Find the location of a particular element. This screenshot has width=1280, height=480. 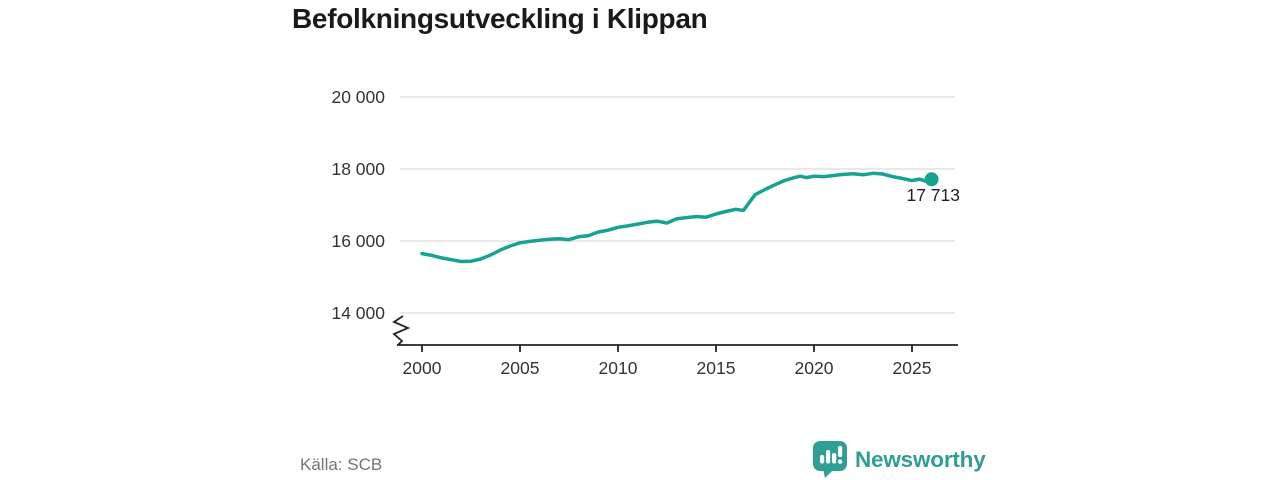

x-axis-tick-label: 2000 is located at coordinates (422, 368).